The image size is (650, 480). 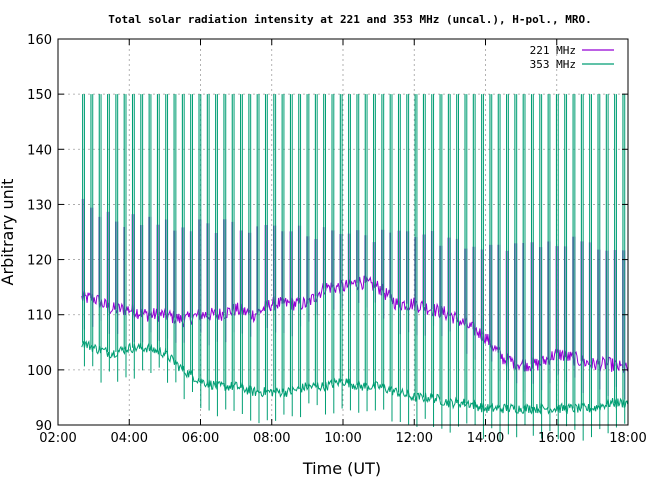 I want to click on y-tick-label: 160, so click(x=39, y=40).